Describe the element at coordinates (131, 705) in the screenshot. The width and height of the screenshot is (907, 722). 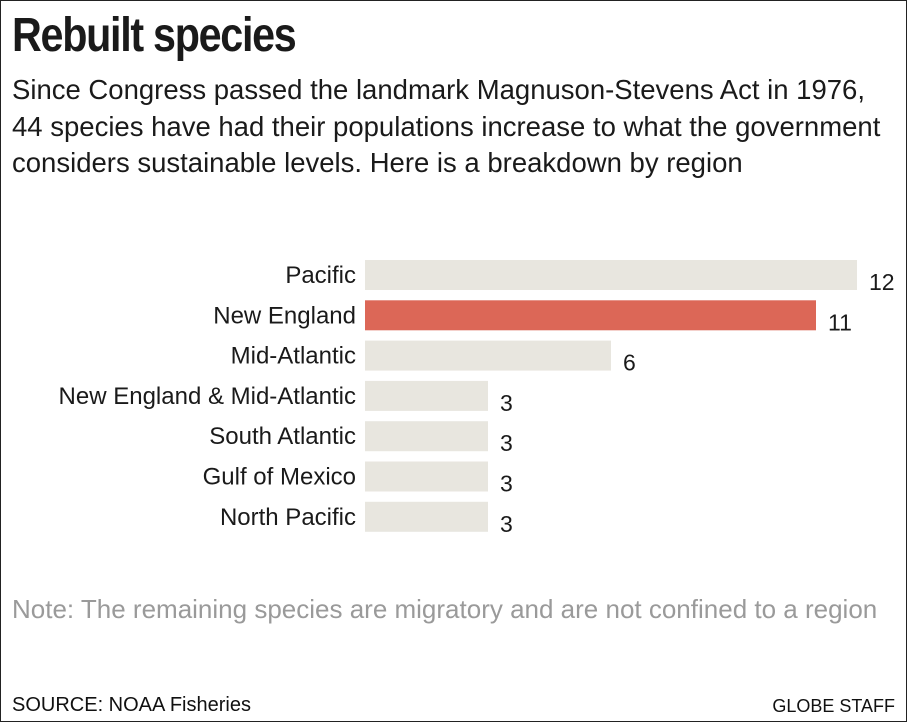
I see `source-credit: SOURCE: NOAA Fisheries` at that location.